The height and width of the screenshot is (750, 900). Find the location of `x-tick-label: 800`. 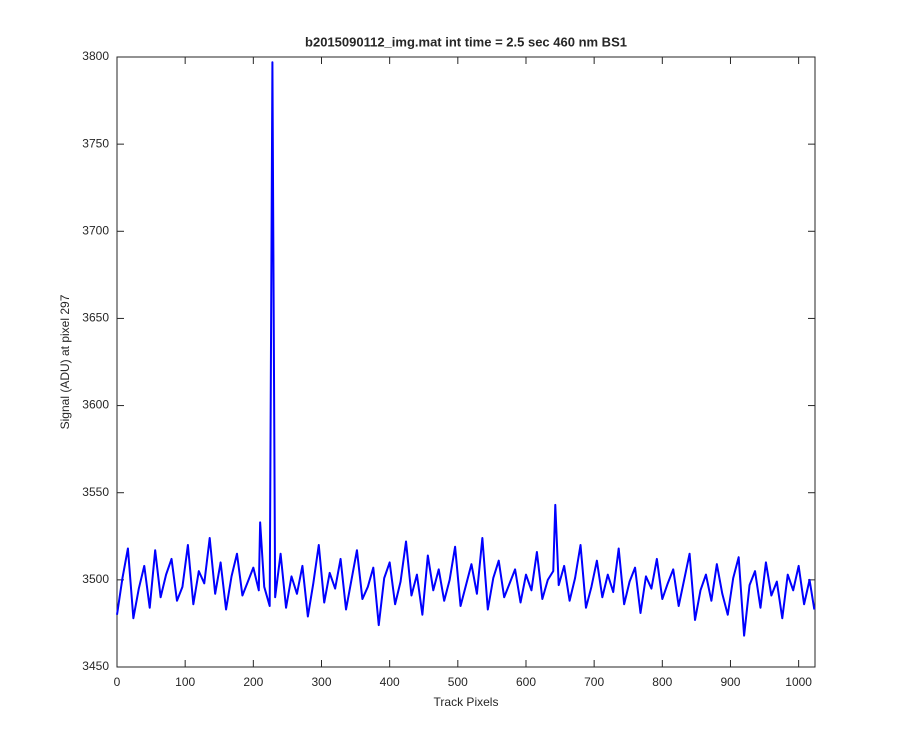

x-tick-label: 800 is located at coordinates (662, 682).